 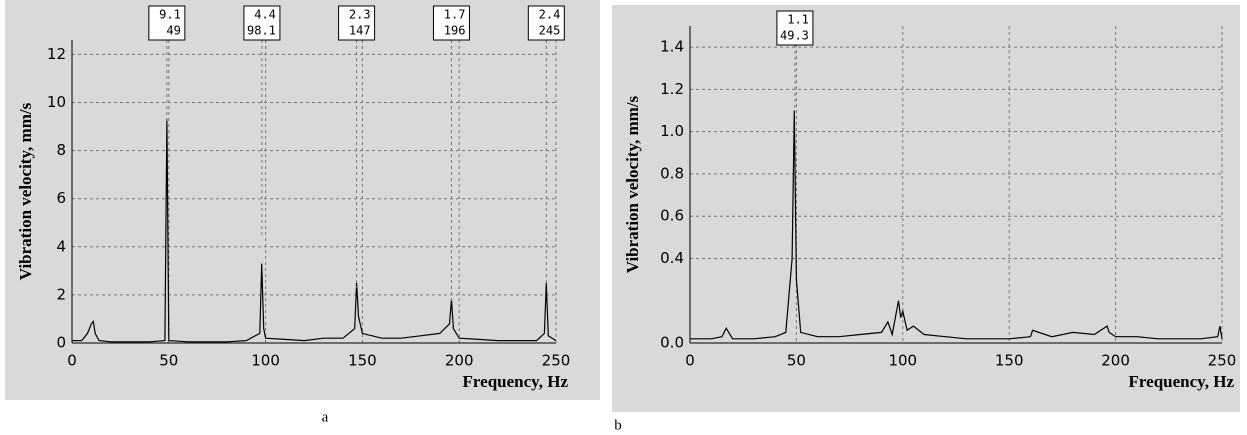 What do you see at coordinates (261, 31) in the screenshot?
I see `annotation-frequency: 98.1` at bounding box center [261, 31].